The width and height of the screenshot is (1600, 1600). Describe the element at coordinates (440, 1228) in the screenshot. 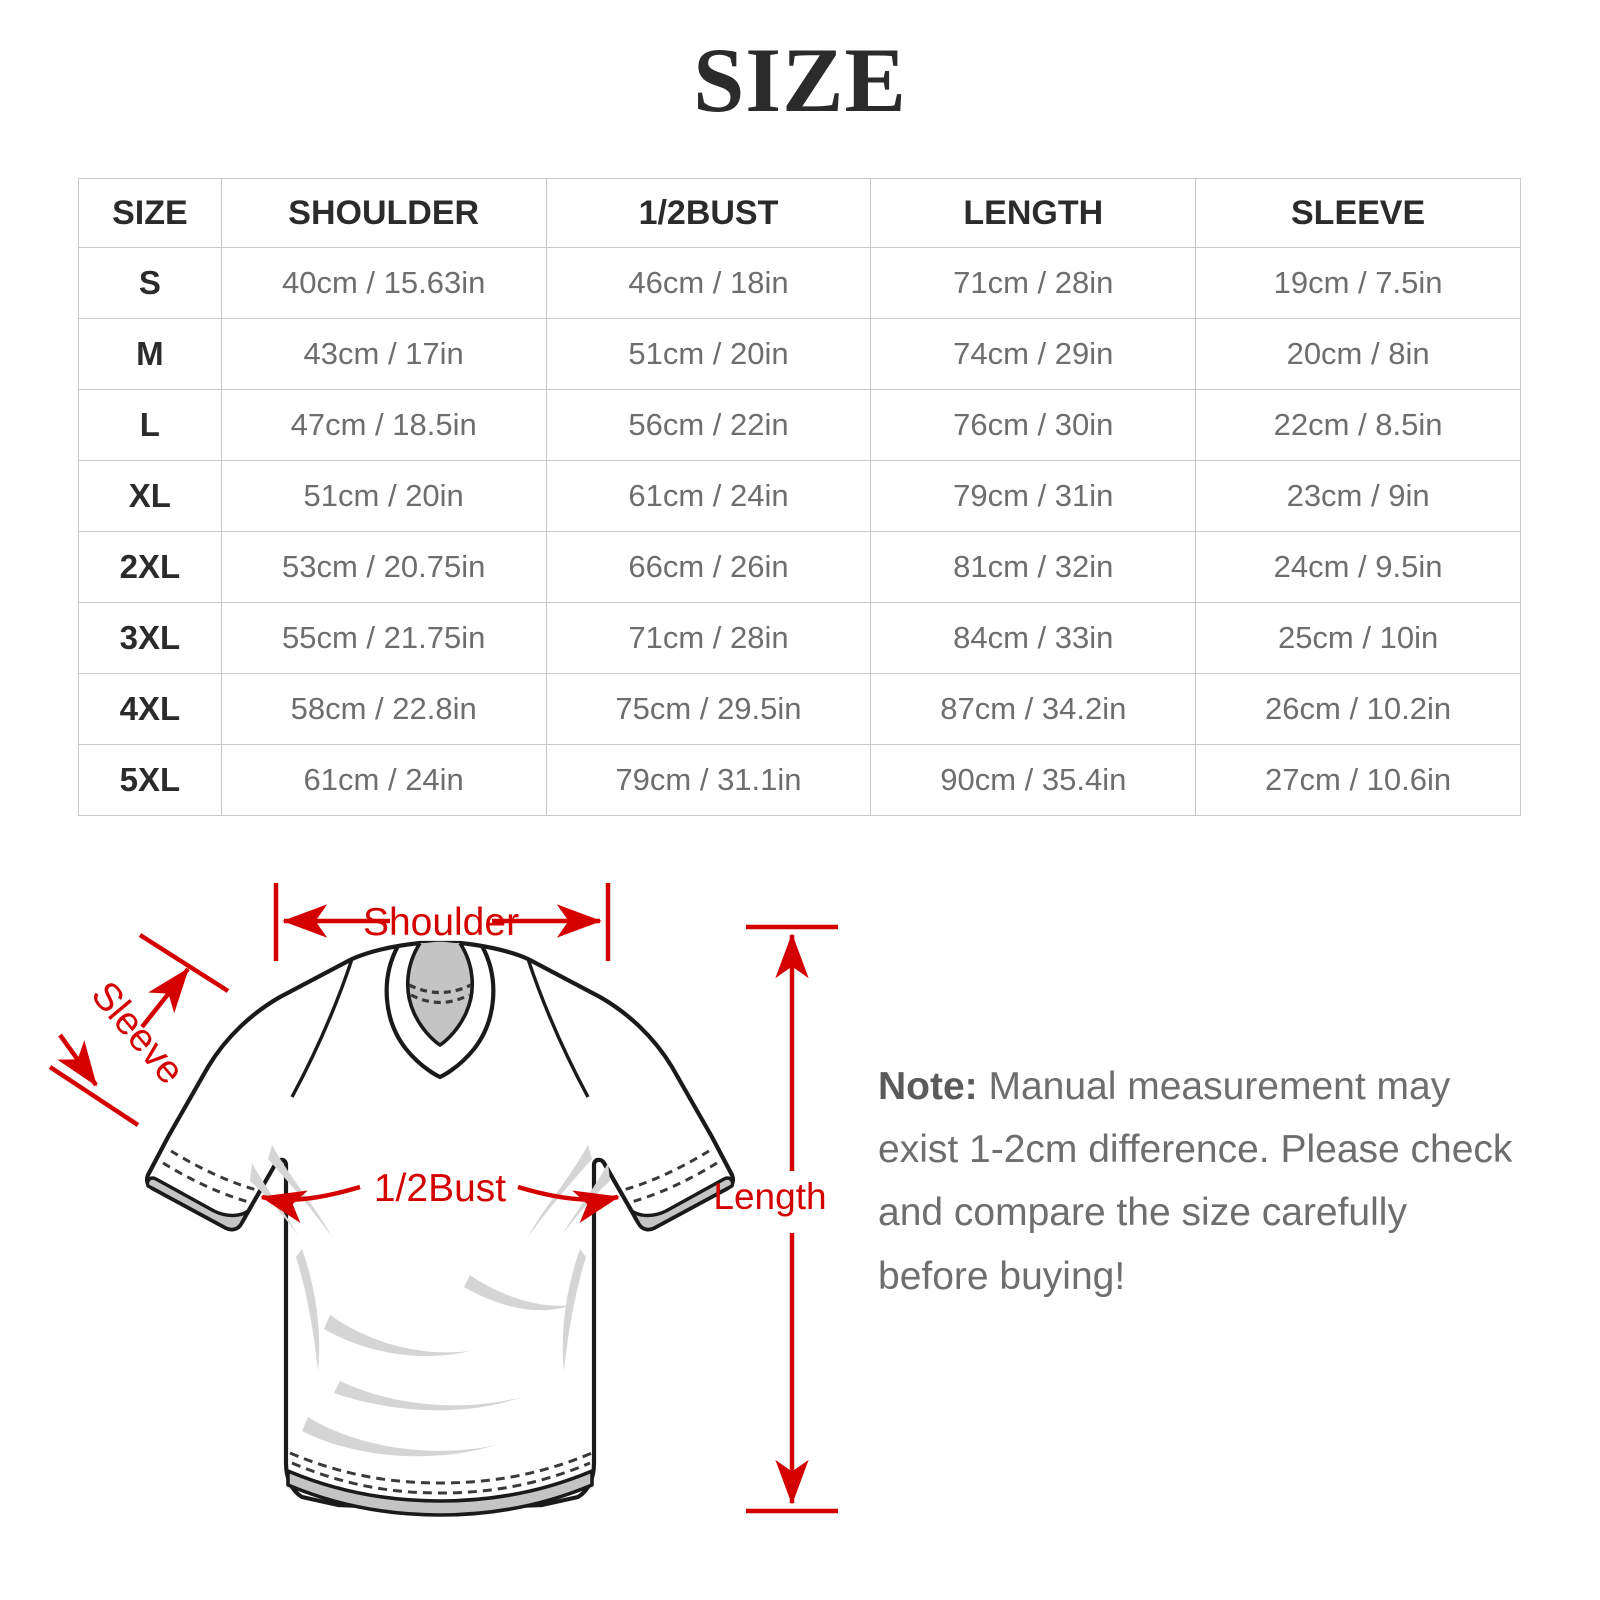

I see `tshirt-body-group` at that location.